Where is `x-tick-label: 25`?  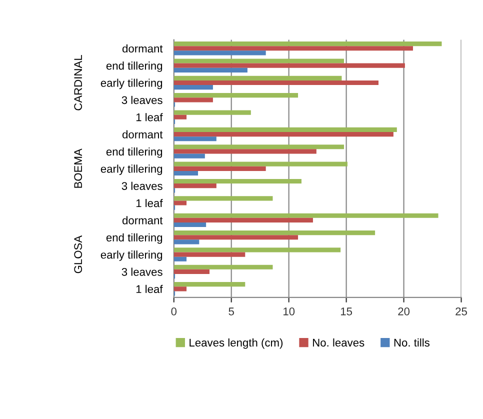 x-tick-label: 25 is located at coordinates (461, 312).